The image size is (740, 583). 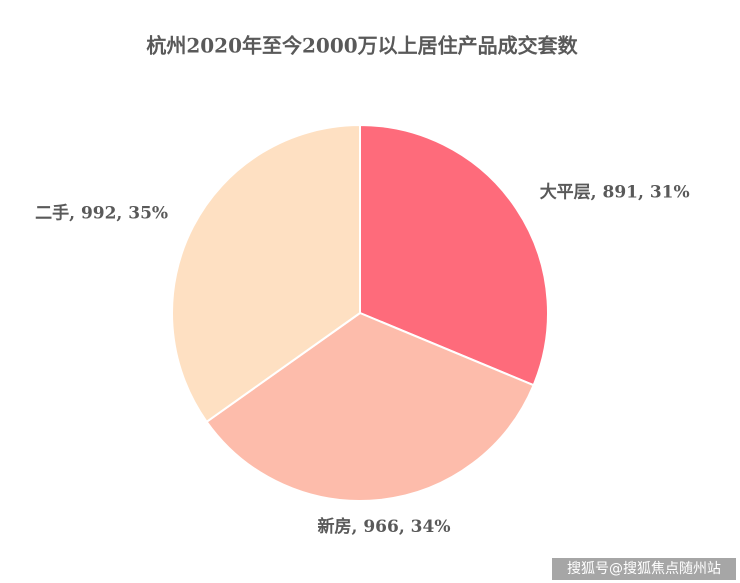 I want to click on watermark-bg, so click(x=644, y=569).